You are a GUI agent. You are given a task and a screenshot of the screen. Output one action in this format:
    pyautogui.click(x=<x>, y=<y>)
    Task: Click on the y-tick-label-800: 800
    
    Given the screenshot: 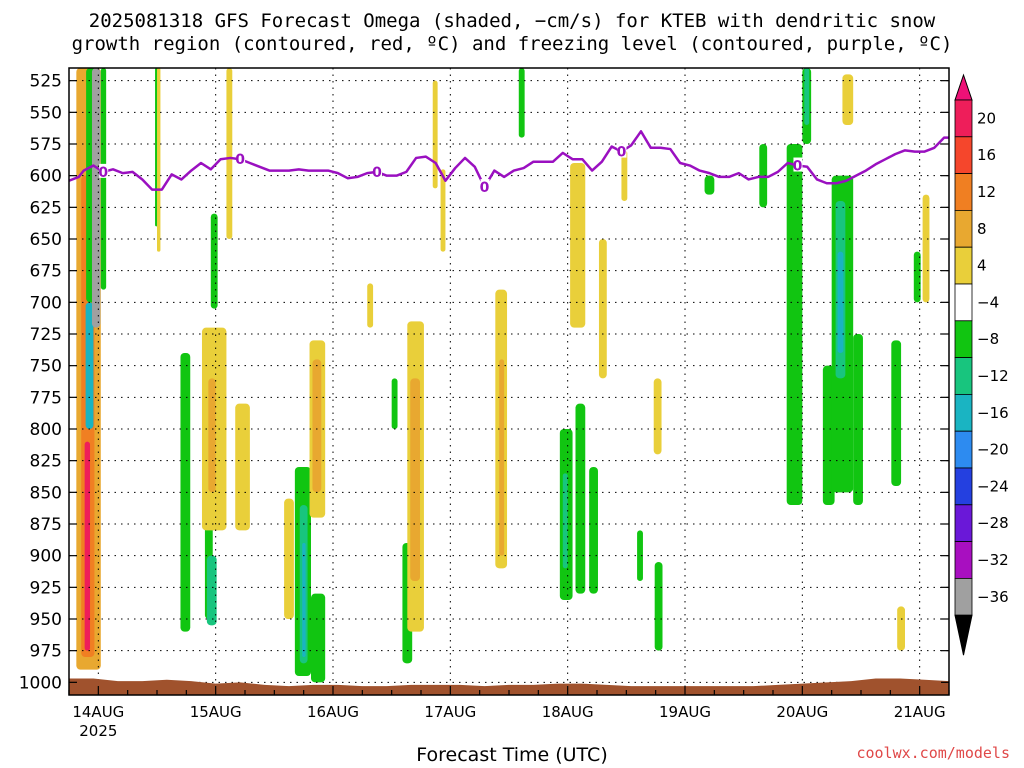 What is the action you would take?
    pyautogui.click(x=46, y=430)
    